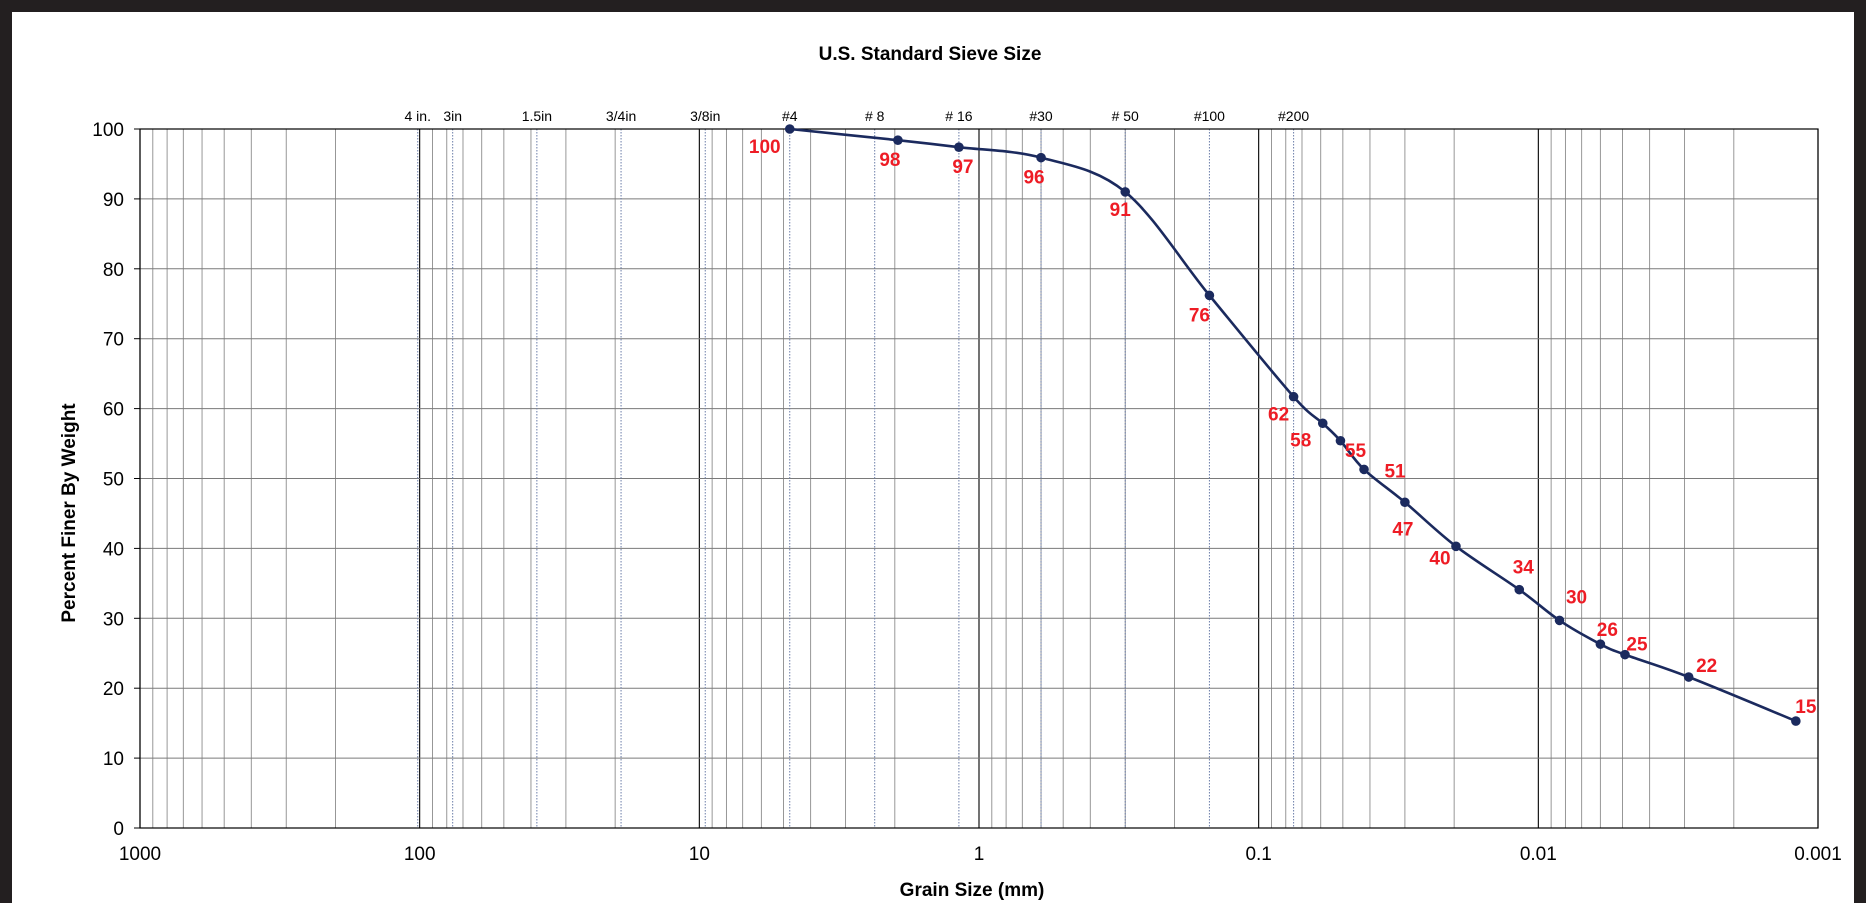  What do you see at coordinates (1121, 210) in the screenshot?
I see `data-label: 91` at bounding box center [1121, 210].